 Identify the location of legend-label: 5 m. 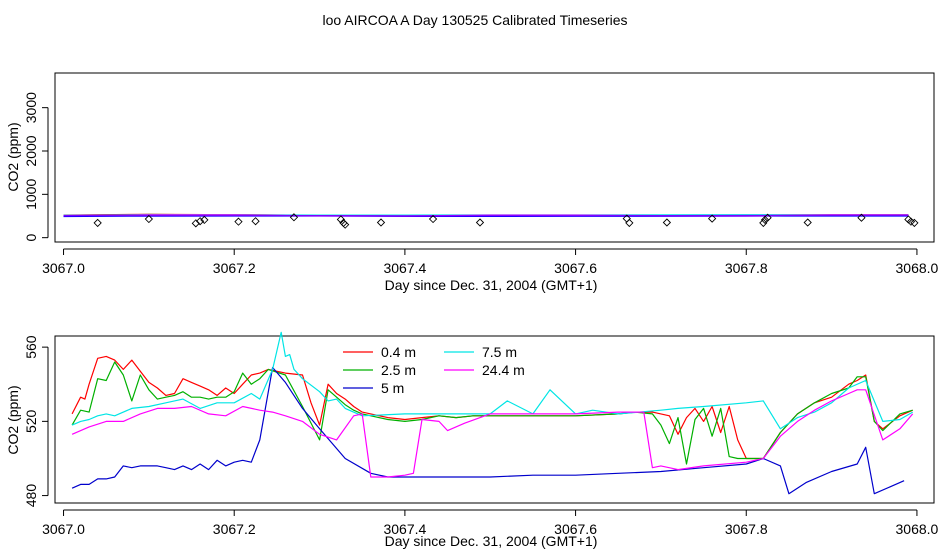
(392, 388).